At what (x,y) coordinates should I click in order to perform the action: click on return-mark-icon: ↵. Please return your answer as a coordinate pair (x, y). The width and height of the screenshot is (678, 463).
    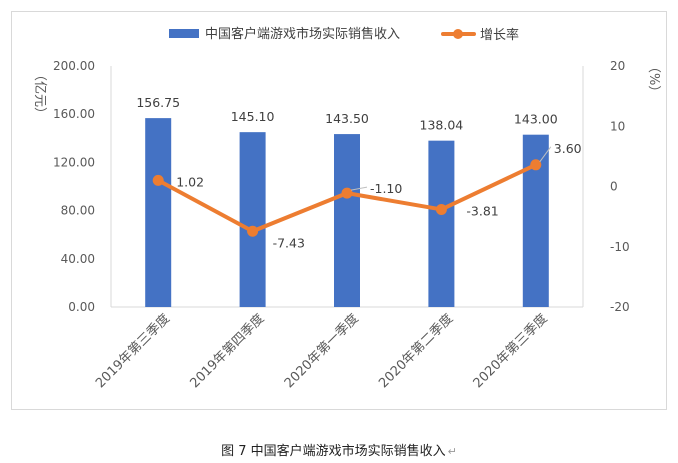
    Looking at the image, I should click on (452, 451).